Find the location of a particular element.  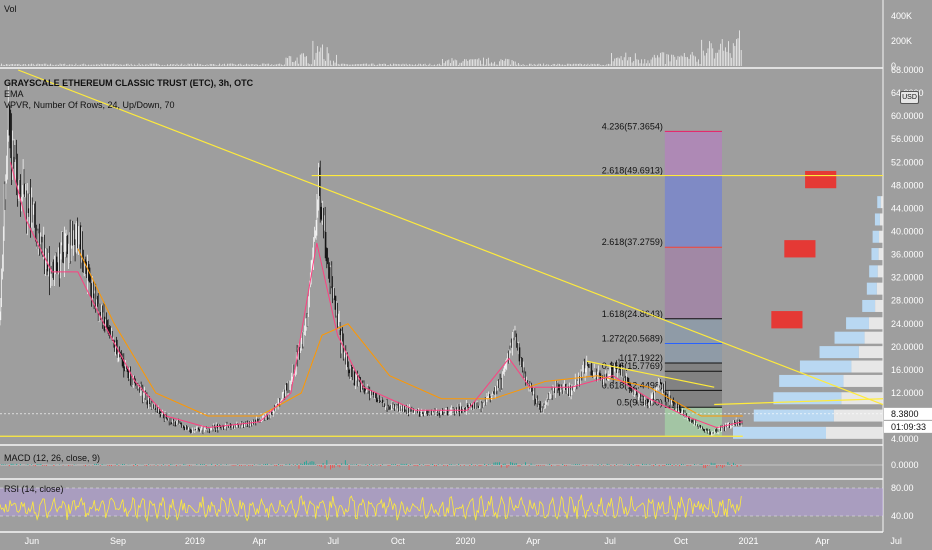

fib-level-label: 1.272(20.5689) is located at coordinates (632, 339).